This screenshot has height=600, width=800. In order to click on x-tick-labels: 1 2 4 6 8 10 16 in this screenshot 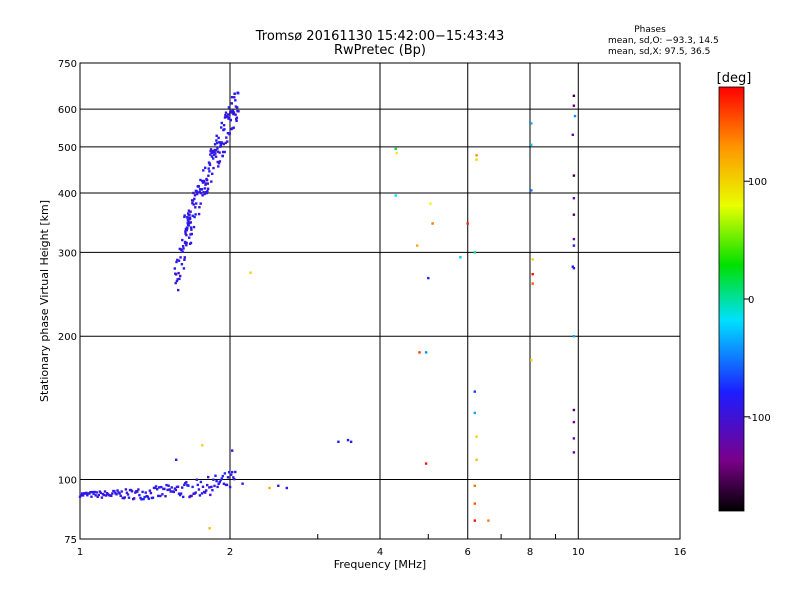, I will do `click(382, 552)`.